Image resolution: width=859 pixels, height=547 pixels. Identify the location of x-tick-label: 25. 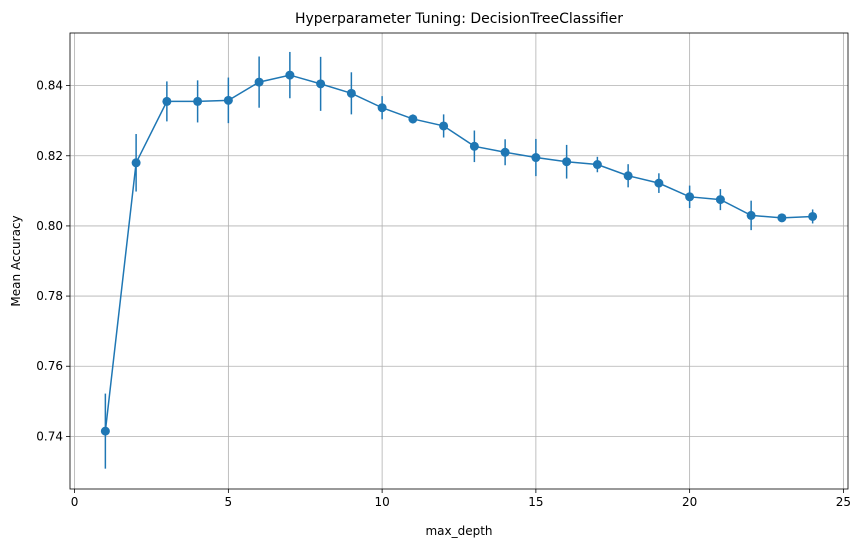
(843, 502).